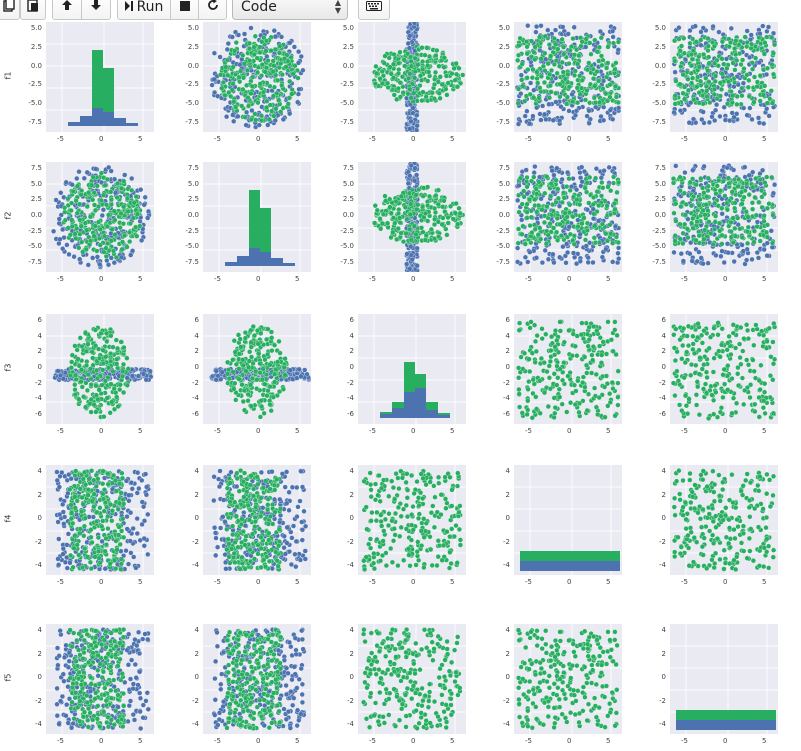  I want to click on y-tick-label: -7.5, so click(35, 262).